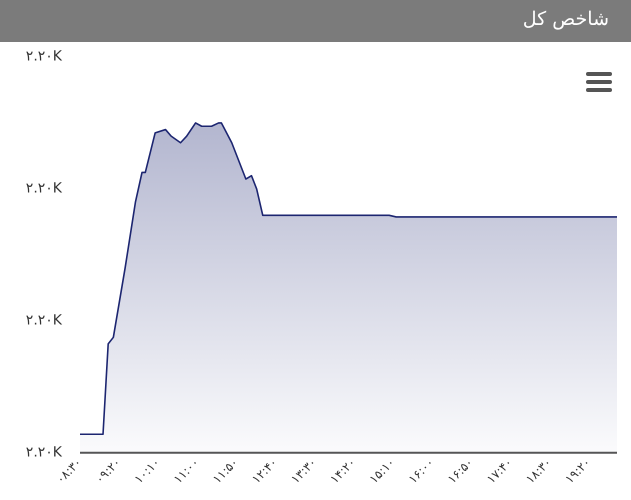 Image resolution: width=631 pixels, height=500 pixels. I want to click on x-tick-label: ۱۴:۲۰, so click(342, 470).